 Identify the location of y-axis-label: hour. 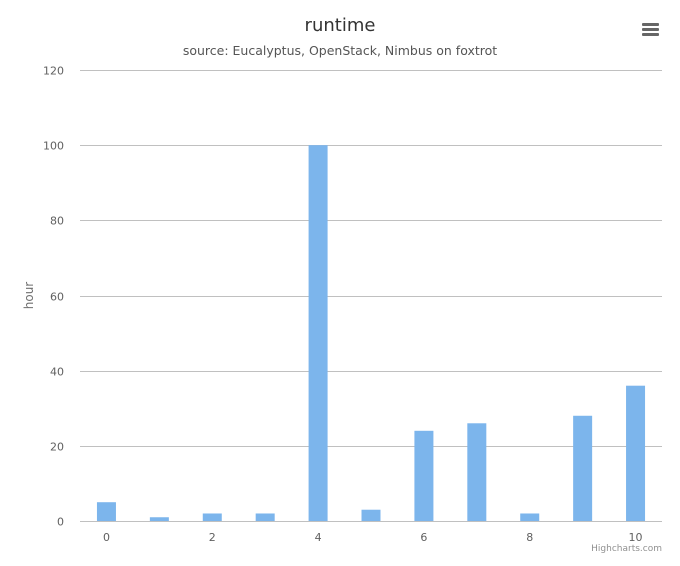
(29, 296).